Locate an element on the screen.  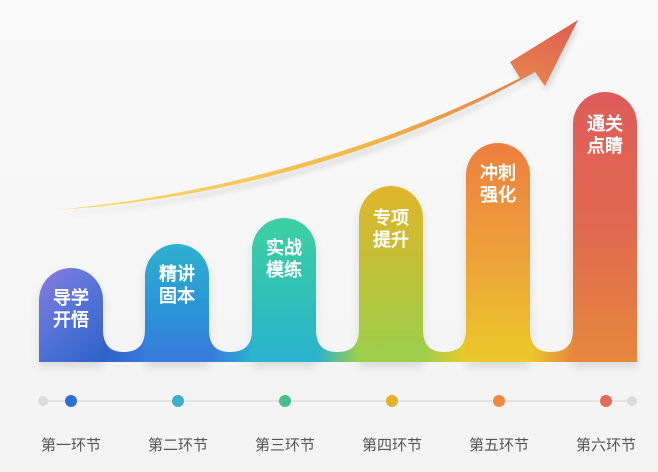
stage-label-1: 第一环节 is located at coordinates (70, 445).